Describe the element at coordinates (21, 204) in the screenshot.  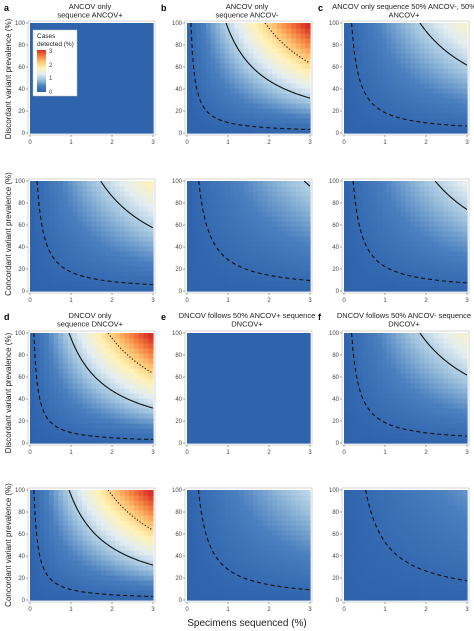
I see `y-tick-label: 80` at that location.